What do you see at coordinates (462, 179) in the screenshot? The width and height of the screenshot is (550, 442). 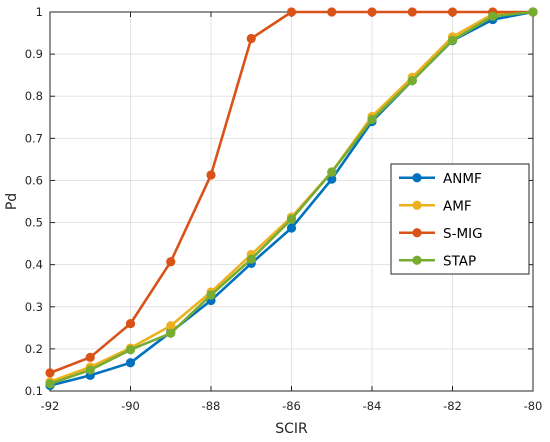 I see `legend-label: ANMF` at bounding box center [462, 179].